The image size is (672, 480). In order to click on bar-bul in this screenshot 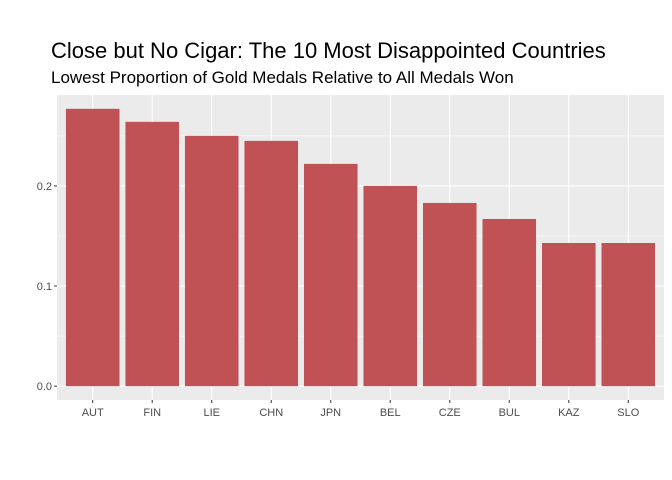, I will do `click(509, 302)`.